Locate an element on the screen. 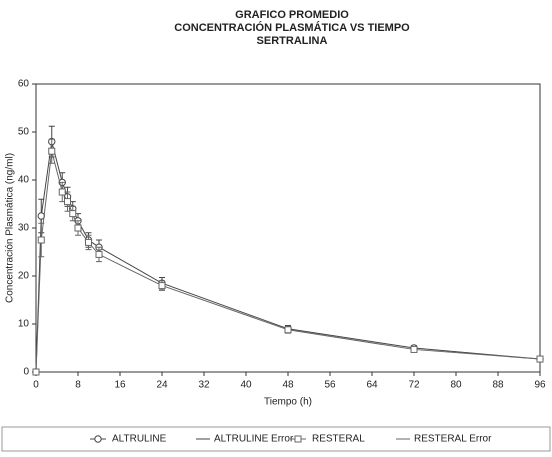 This screenshot has width=552, height=457. x-axis-label: Tiempo (h) is located at coordinates (288, 402).